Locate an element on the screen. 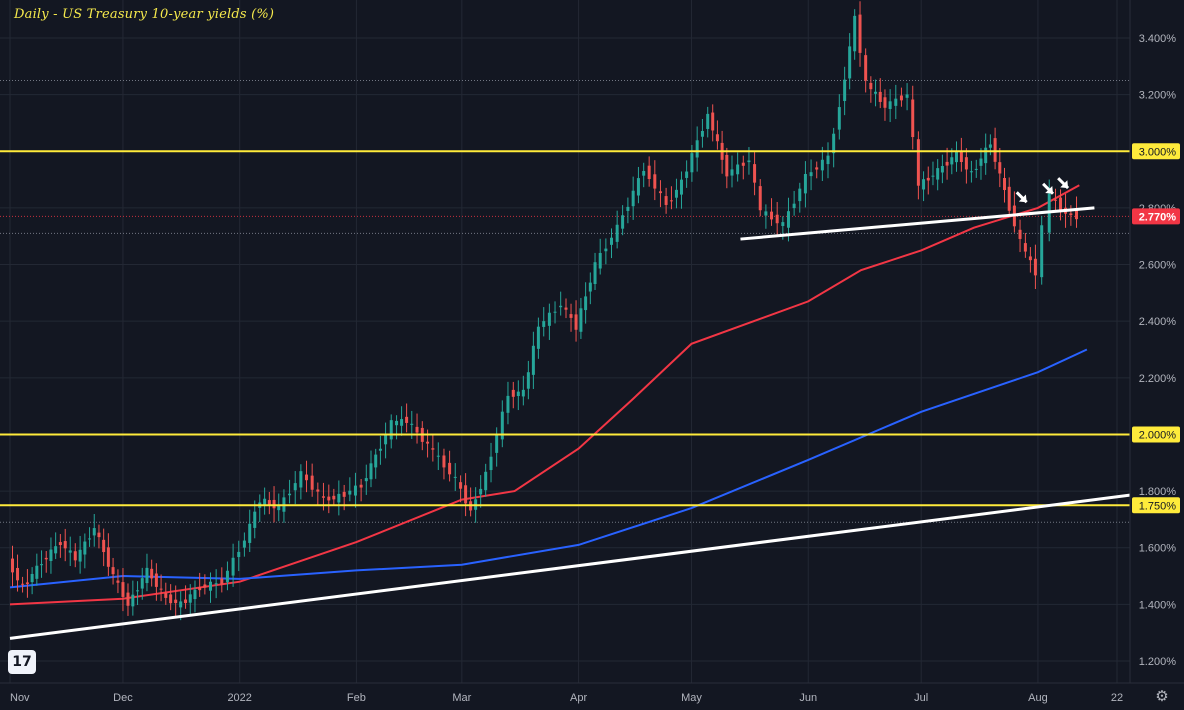 The image size is (1184, 710). x-tick-label: 2022 is located at coordinates (239, 698).